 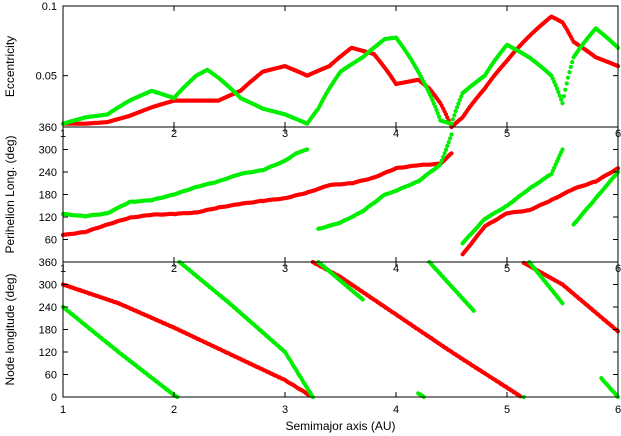 I want to click on y-tick-label: 0.1, so click(x=49, y=7).